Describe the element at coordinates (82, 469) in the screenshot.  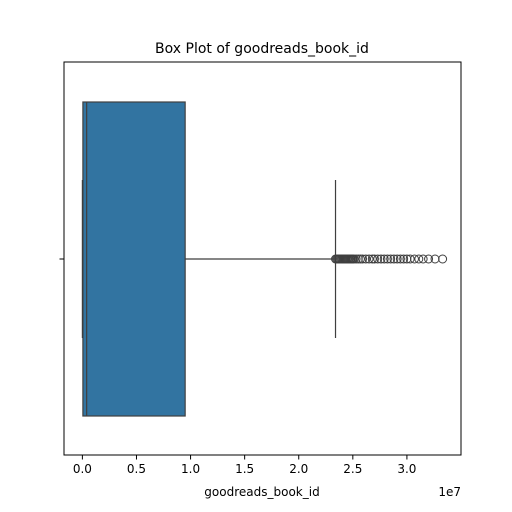
I see `x-tick-label: 0.0` at that location.